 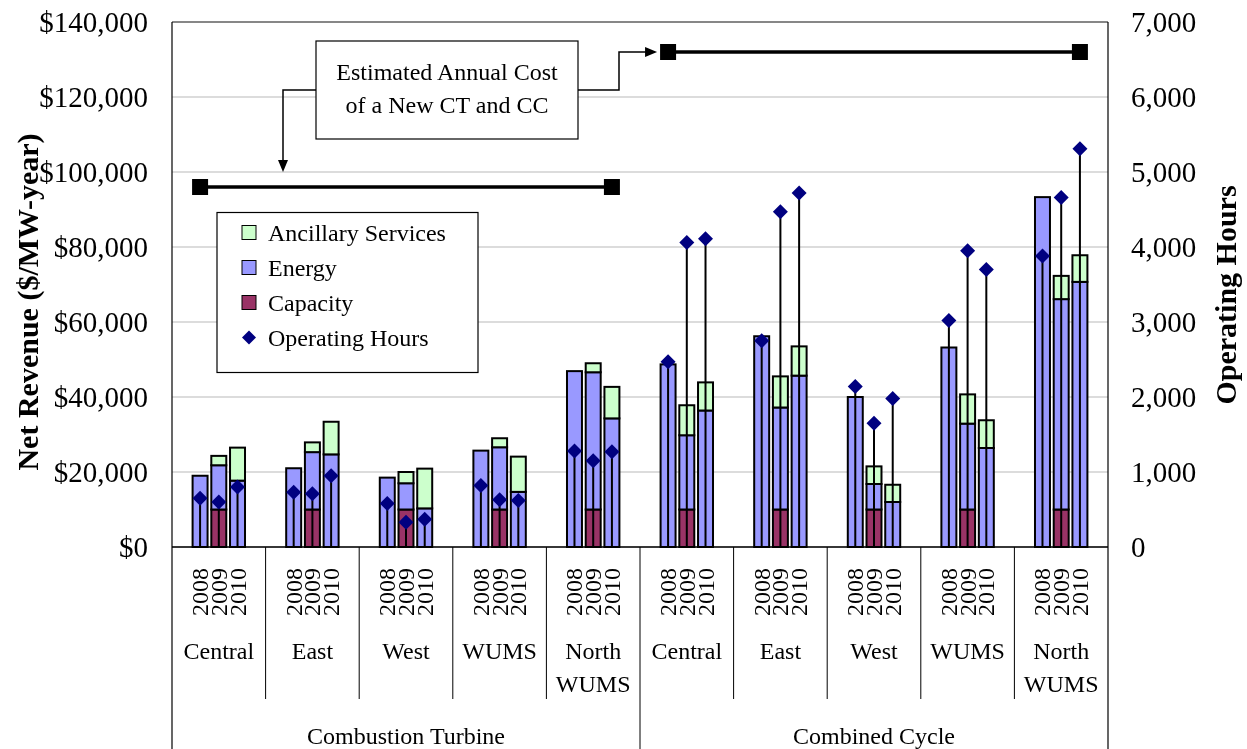 What do you see at coordinates (1164, 247) in the screenshot?
I see `y2-tick-label: 4,000` at bounding box center [1164, 247].